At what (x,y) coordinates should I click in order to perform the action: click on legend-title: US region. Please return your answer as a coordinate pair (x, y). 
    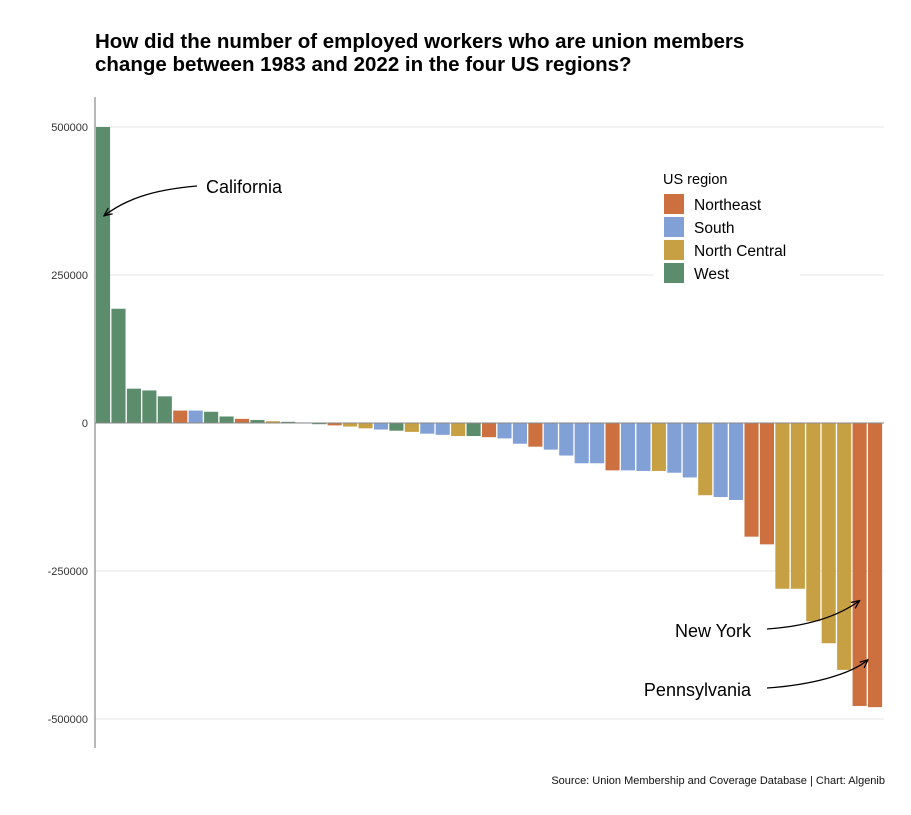
    Looking at the image, I should click on (695, 180).